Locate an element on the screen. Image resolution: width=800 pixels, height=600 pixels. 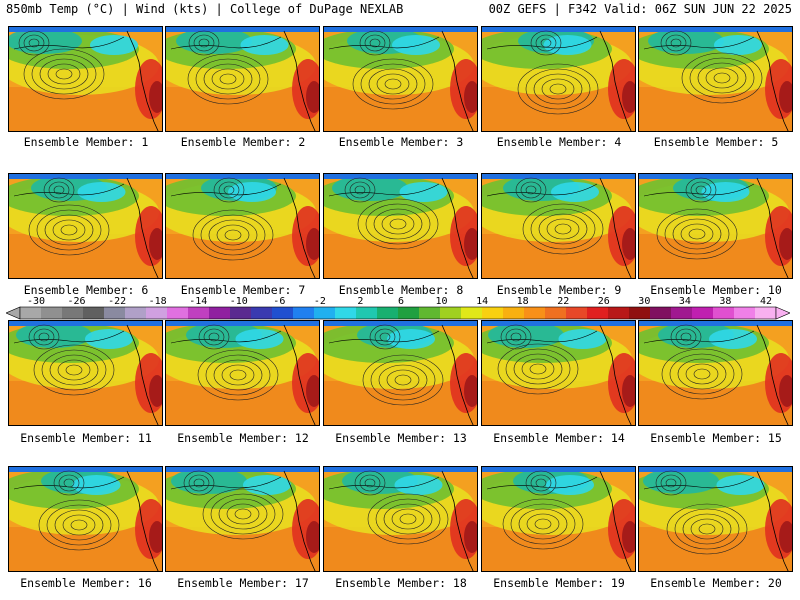
temperature-colorbar is located at coordinates (398, 313).